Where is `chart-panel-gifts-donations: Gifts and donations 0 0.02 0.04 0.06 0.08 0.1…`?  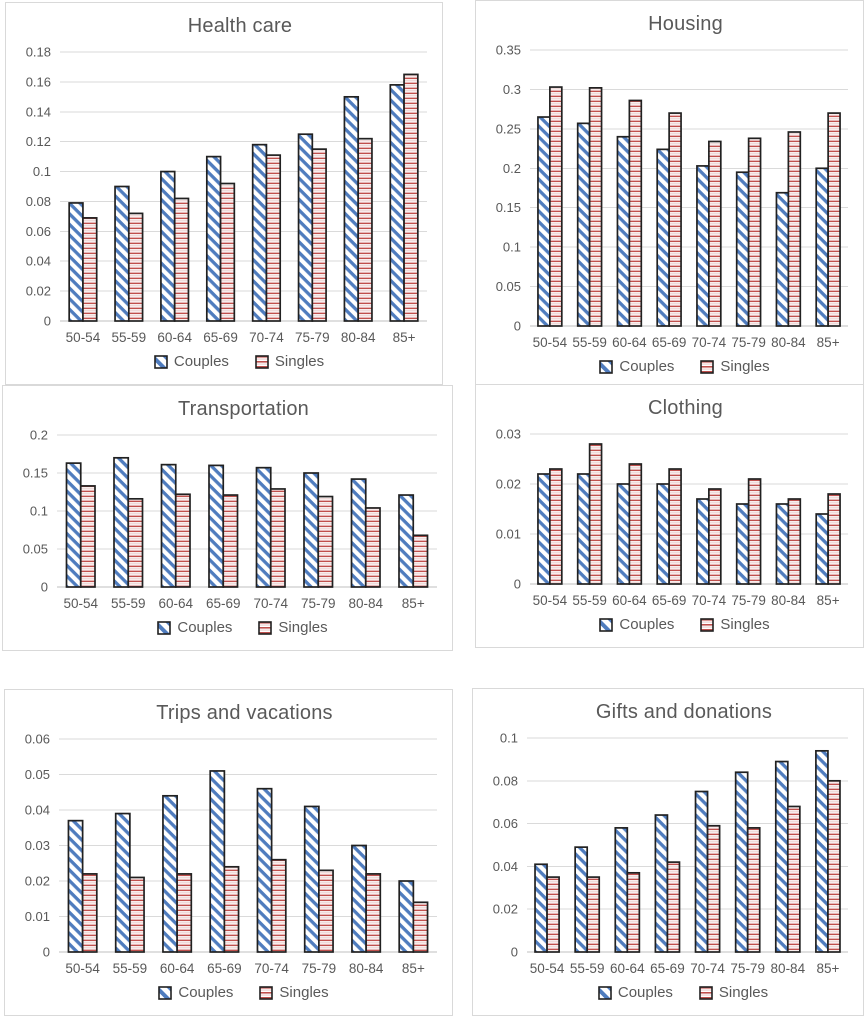
chart-panel-gifts-donations: Gifts and donations 0 0.02 0.04 0.06 0.08 0.1… is located at coordinates (668, 852).